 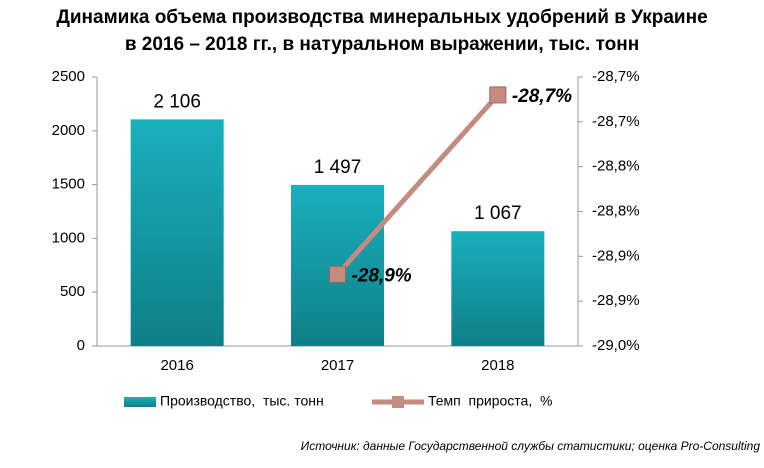 What do you see at coordinates (338, 167) in the screenshot?
I see `data-label: 1 497` at bounding box center [338, 167].